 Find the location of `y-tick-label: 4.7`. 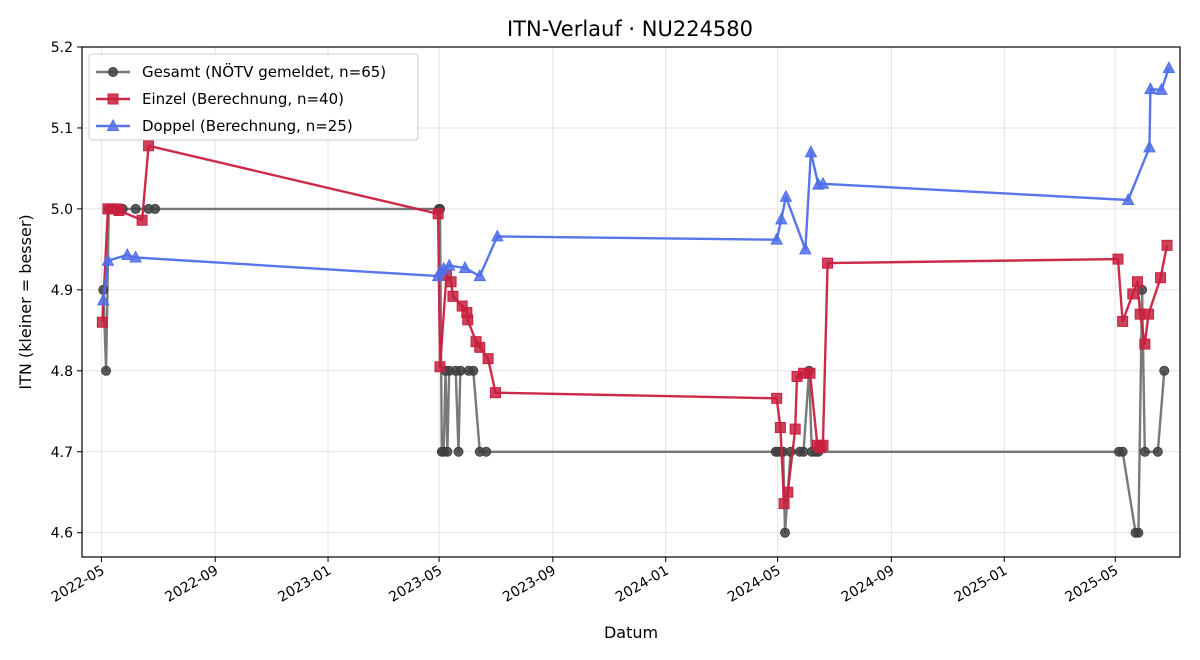

y-tick-label: 4.7 is located at coordinates (62, 453).